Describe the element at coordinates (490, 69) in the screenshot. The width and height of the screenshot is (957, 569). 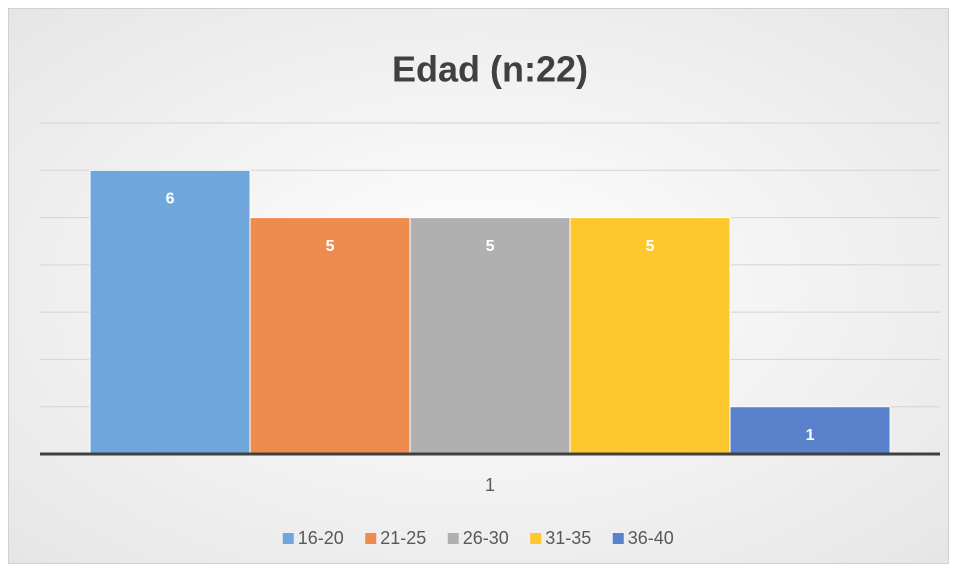
I see `chart-title: Edad (n:22)` at that location.